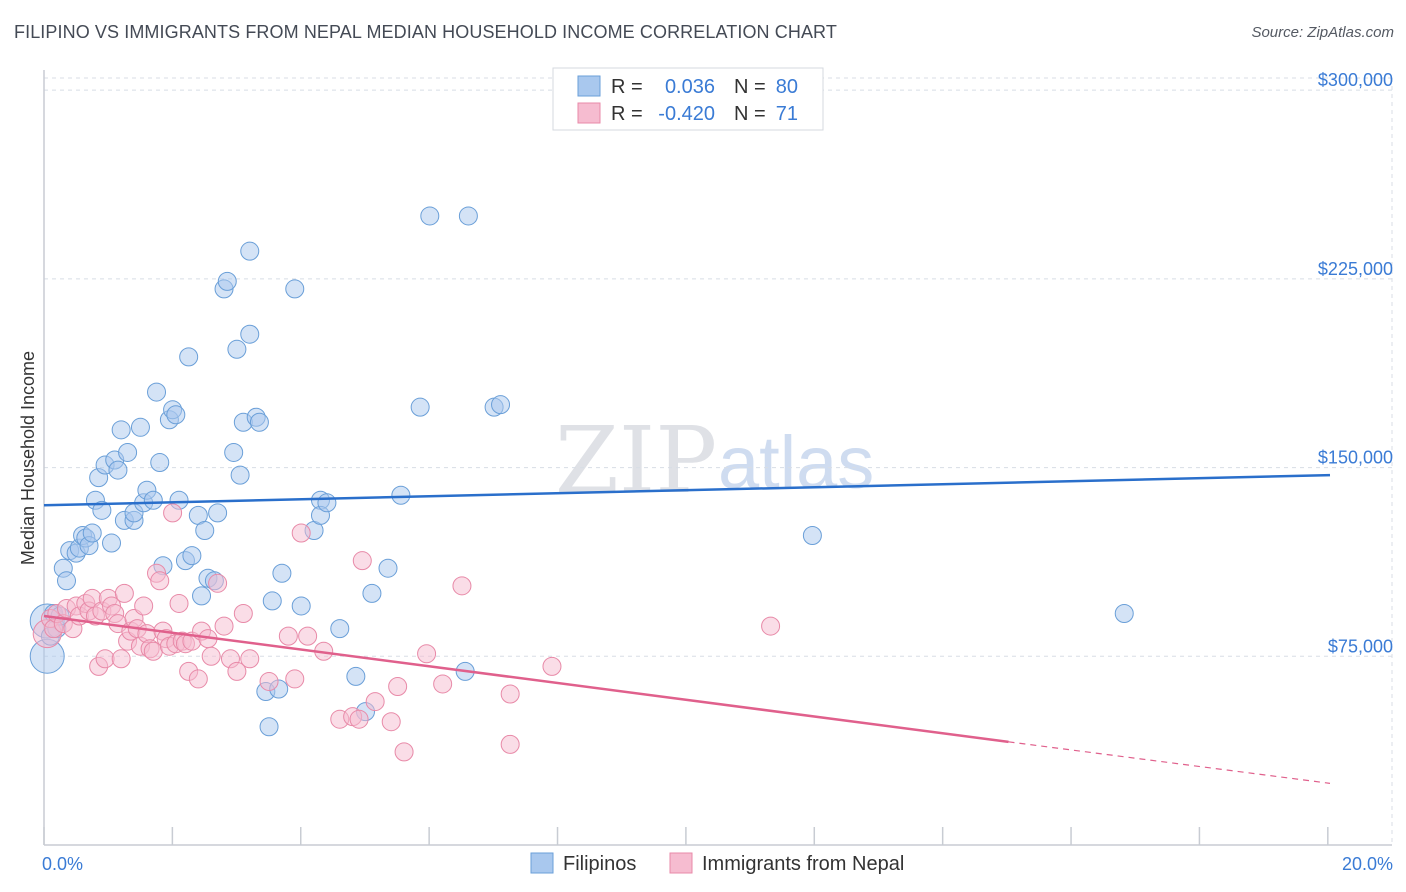  I want to click on legend-r-label-2: R =, so click(627, 114).